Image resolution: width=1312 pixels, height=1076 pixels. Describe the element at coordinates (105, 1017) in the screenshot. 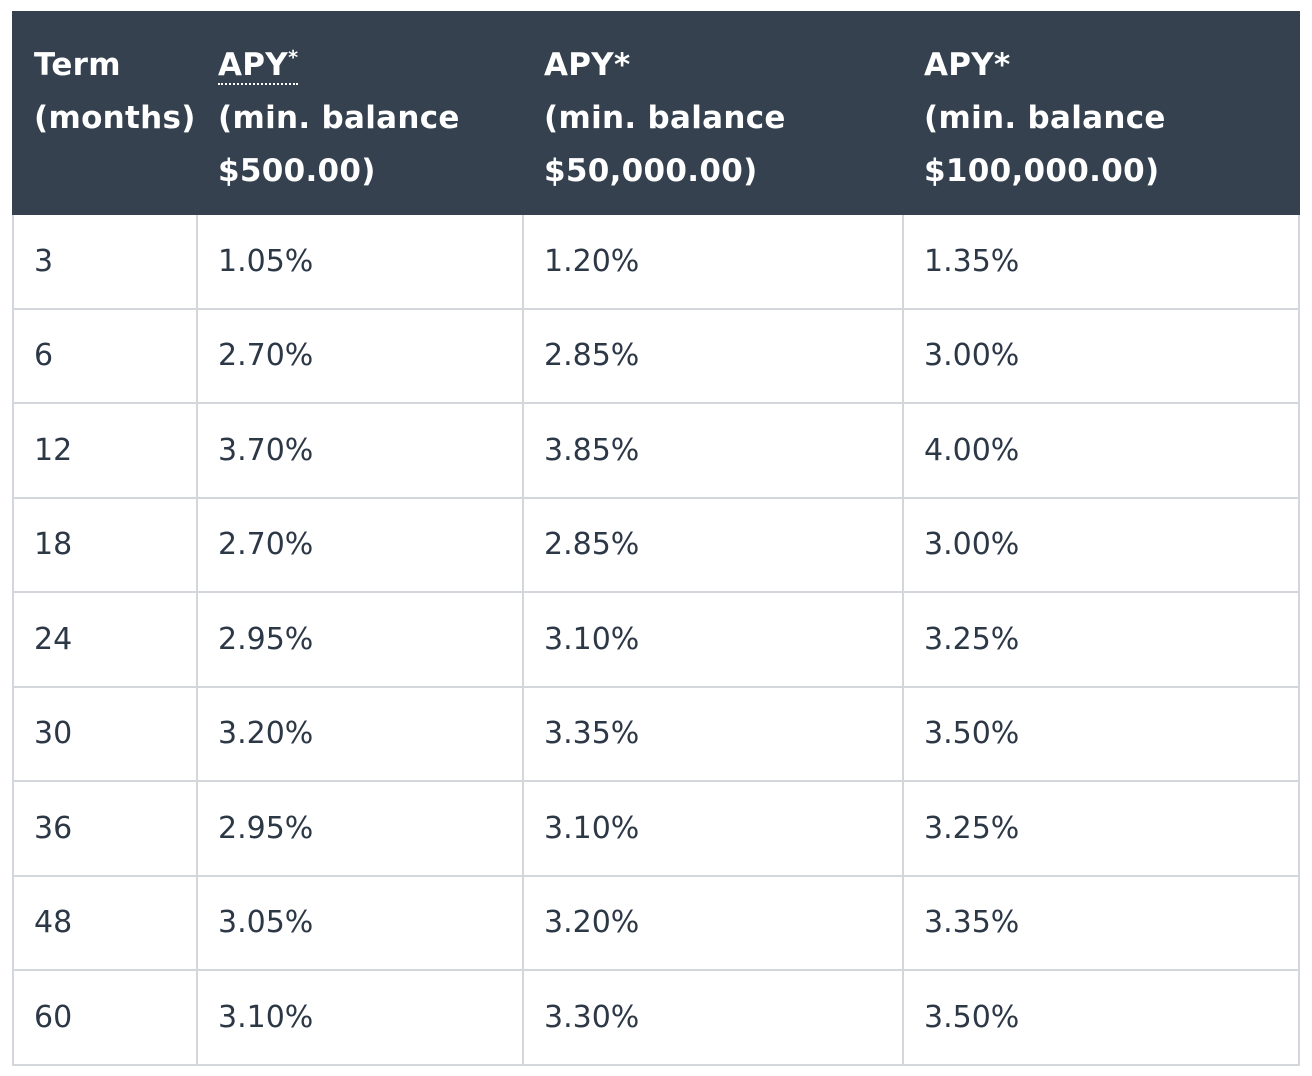

I see `cell-term: 60` at that location.